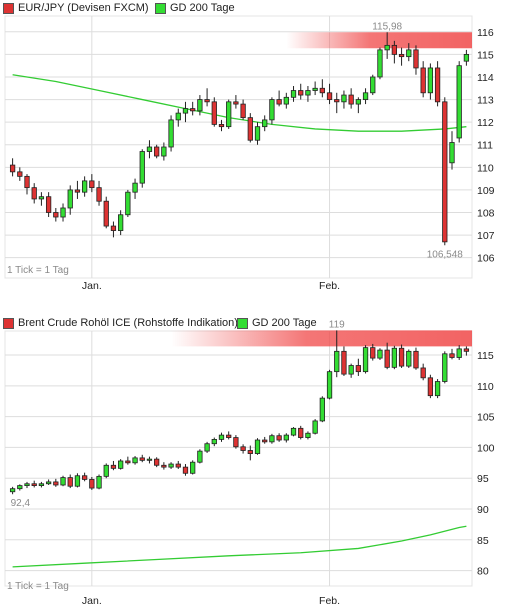 The height and width of the screenshot is (607, 513). What do you see at coordinates (321, 338) in the screenshot?
I see `high-range-band` at bounding box center [321, 338].